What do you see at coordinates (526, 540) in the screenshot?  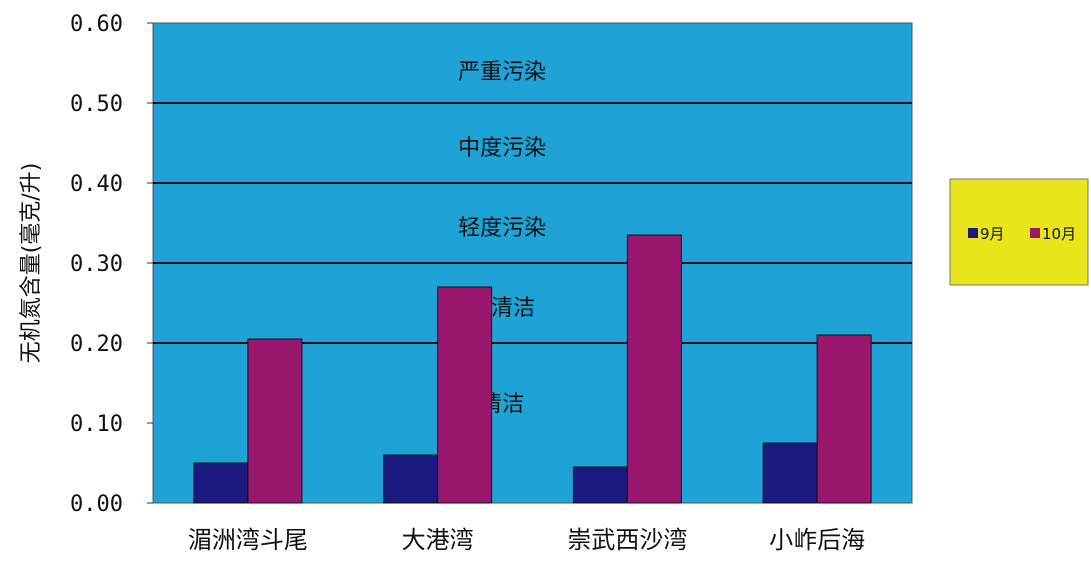 I see `x-axis-categories: 湄洲湾斗尾 大港湾 崇武西沙湾 小岞后海` at bounding box center [526, 540].